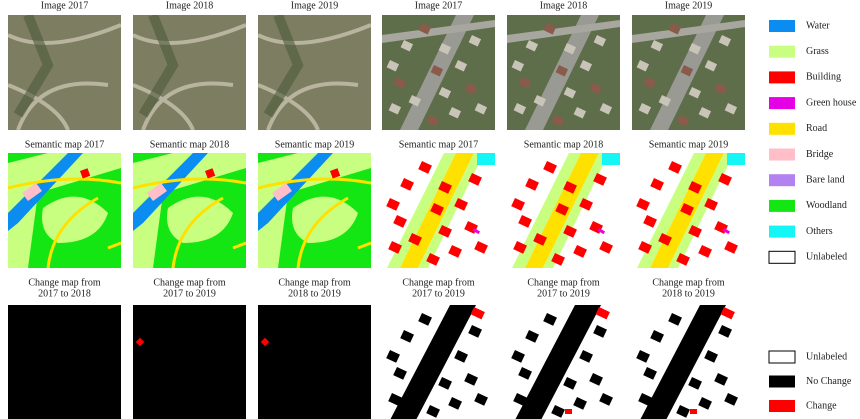 The width and height of the screenshot is (860, 419). Describe the element at coordinates (826, 205) in the screenshot. I see `legend-label: Woodland` at that location.